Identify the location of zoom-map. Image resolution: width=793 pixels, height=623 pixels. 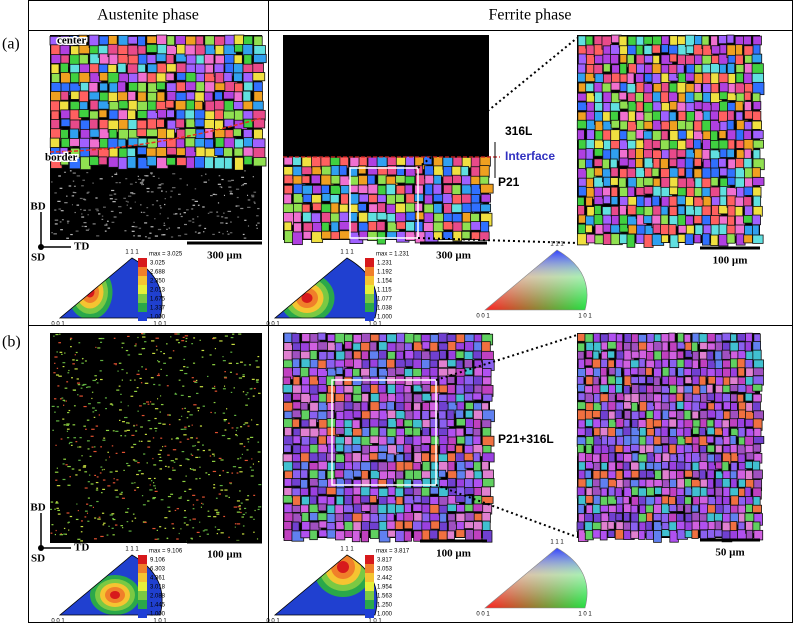
(670, 141).